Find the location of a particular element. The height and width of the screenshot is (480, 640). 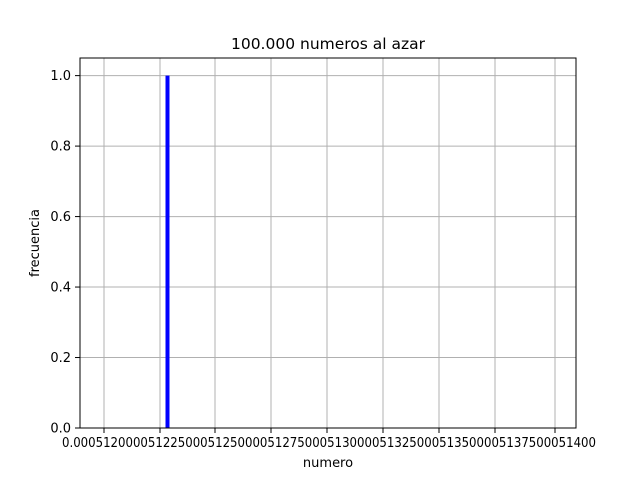

chart-title: 100.000 numeros al azar is located at coordinates (328, 44).